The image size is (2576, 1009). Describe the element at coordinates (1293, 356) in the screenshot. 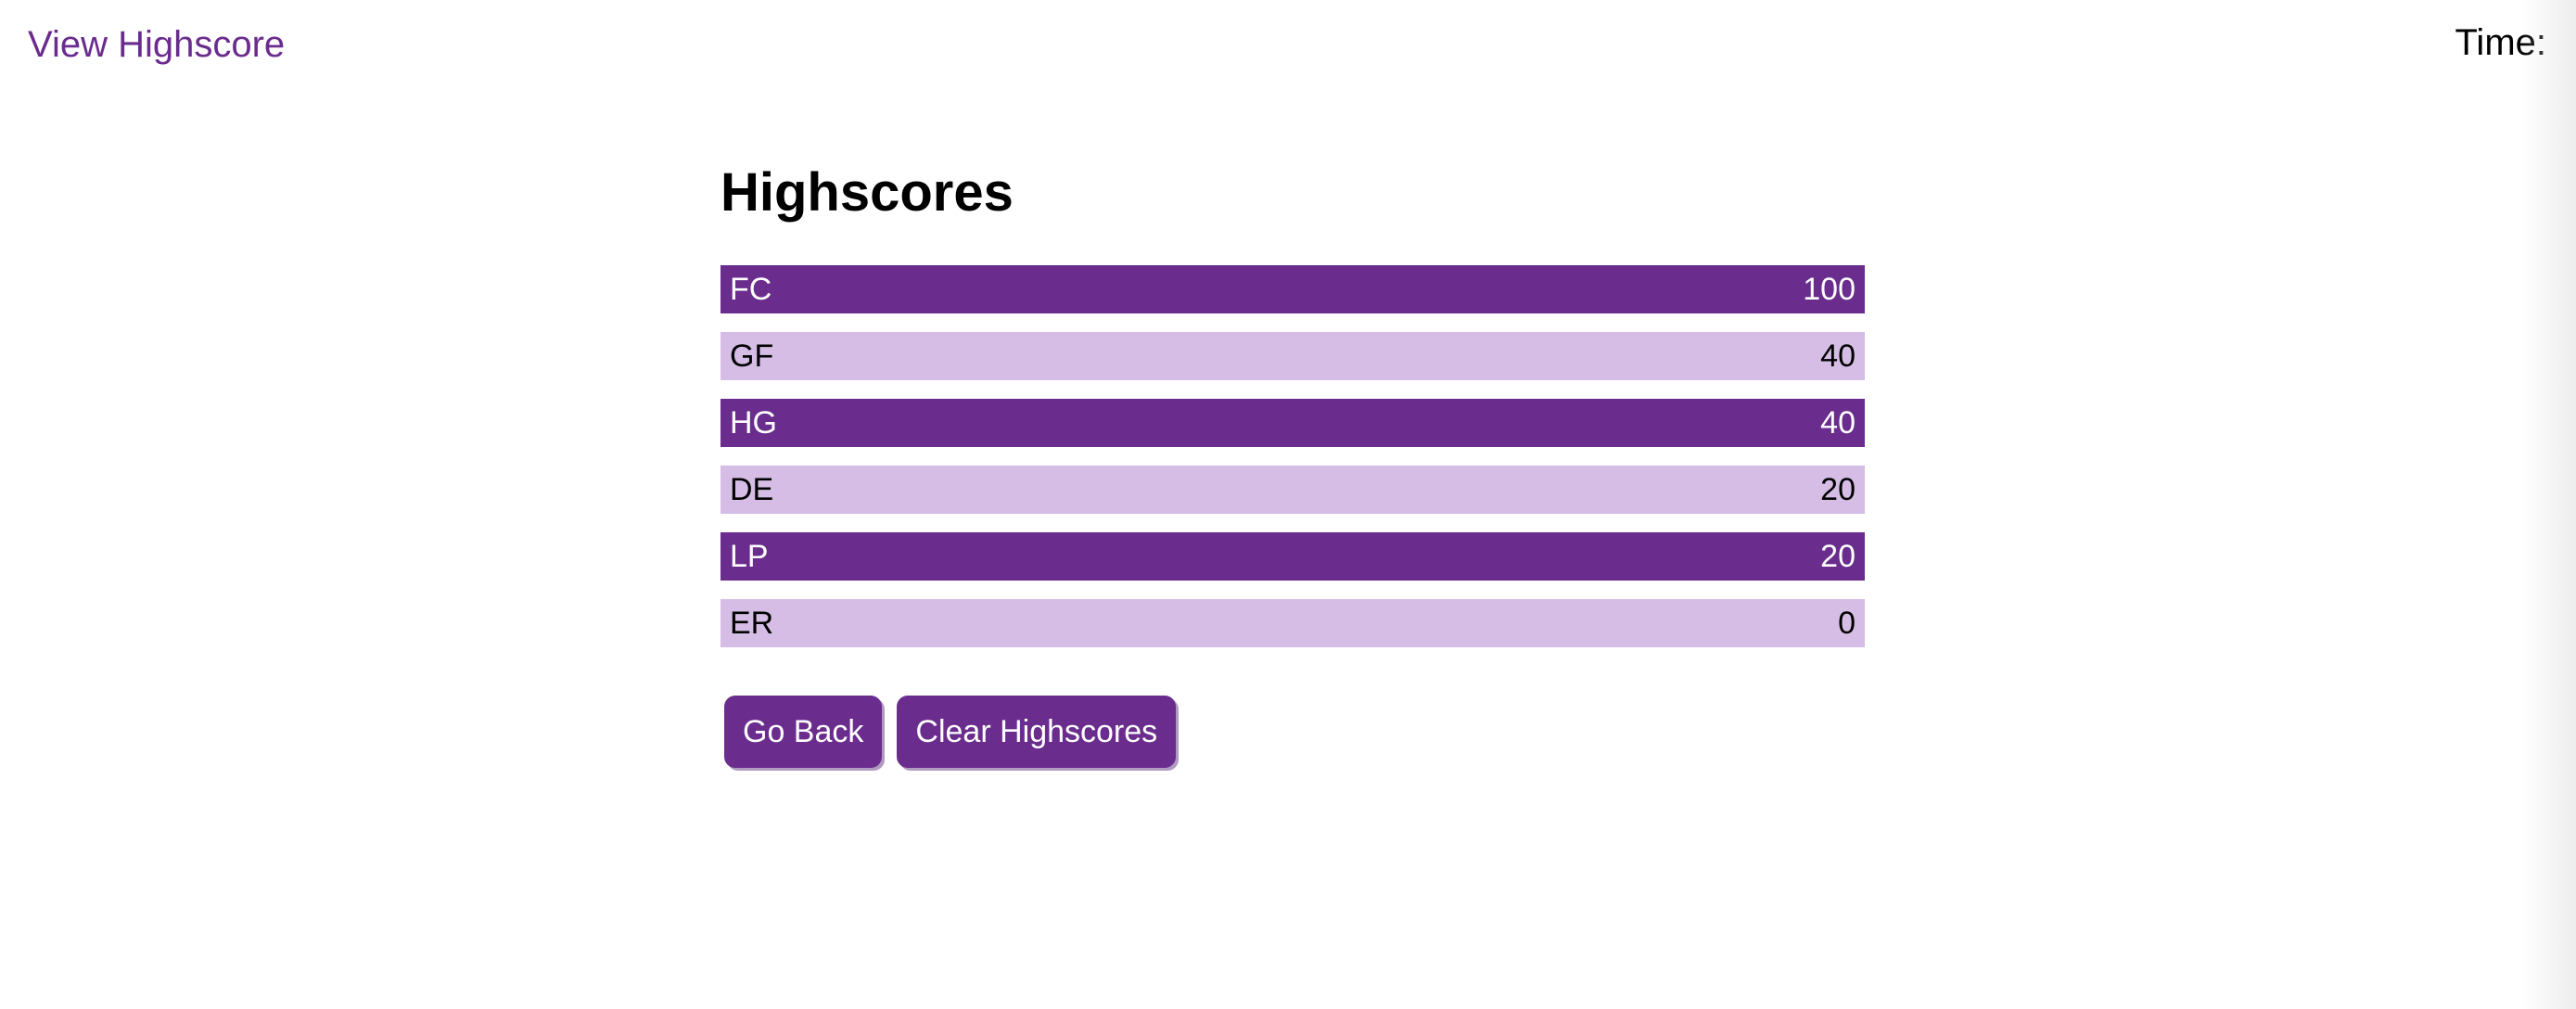

I see `highscore-row: GF 40` at that location.